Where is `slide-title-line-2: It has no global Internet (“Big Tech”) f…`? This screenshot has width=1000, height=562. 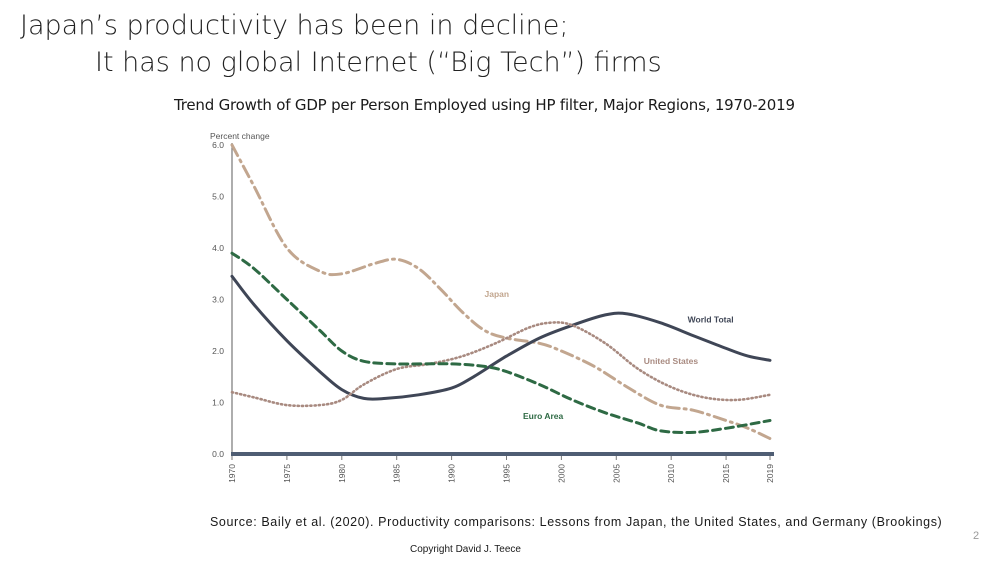 slide-title-line-2: It has no global Internet (“Big Tech”) f… is located at coordinates (378, 62).